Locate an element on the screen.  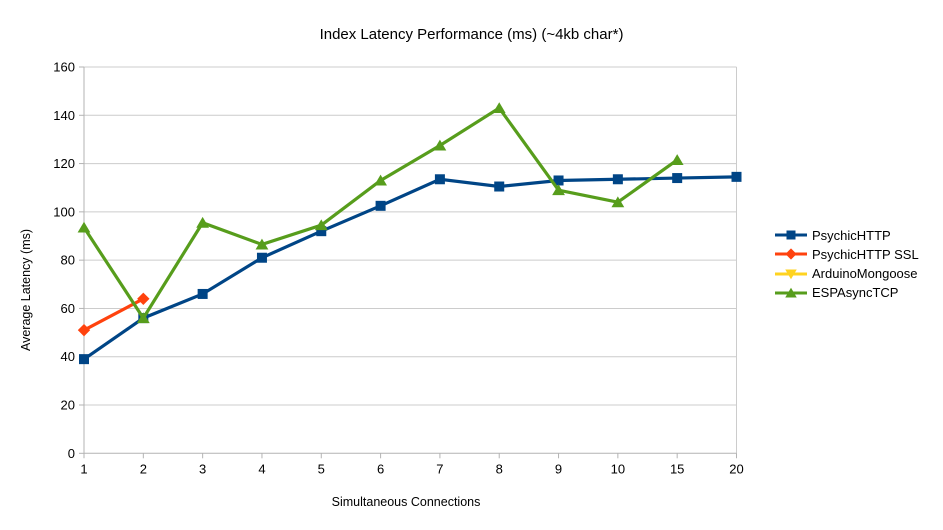
diamond-marker-icon is located at coordinates (791, 254).